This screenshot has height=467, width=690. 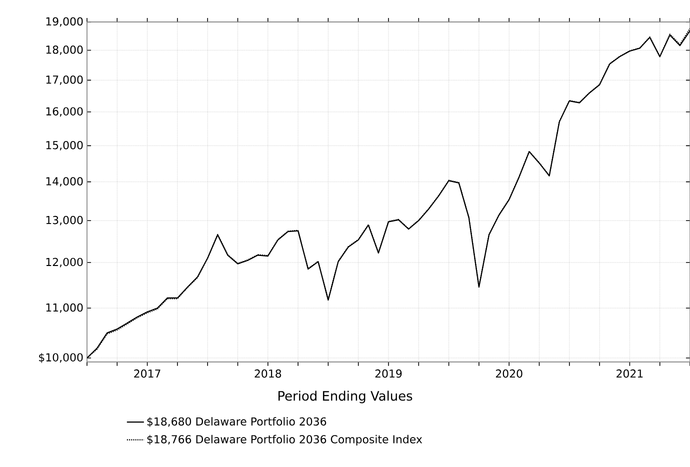 What do you see at coordinates (345, 397) in the screenshot?
I see `legend-title: Period Ending Values` at bounding box center [345, 397].